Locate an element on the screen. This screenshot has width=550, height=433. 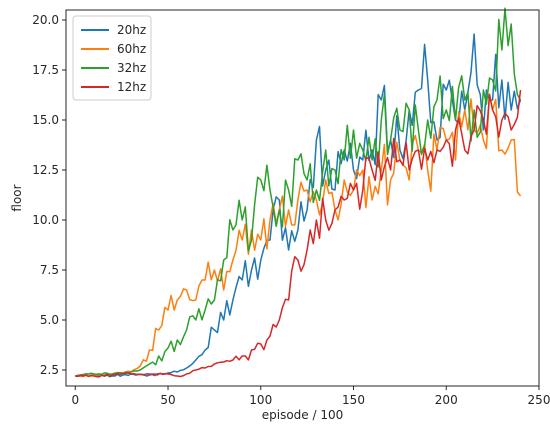
legend-label-60hz: 60hz is located at coordinates (131, 49).